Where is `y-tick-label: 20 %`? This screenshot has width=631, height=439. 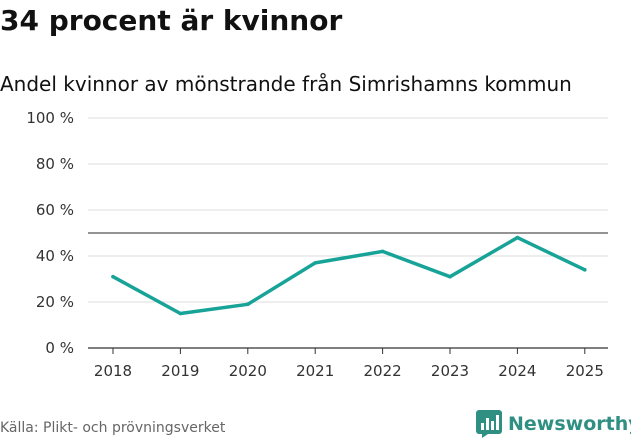
y-tick-label: 20 % is located at coordinates (55, 302).